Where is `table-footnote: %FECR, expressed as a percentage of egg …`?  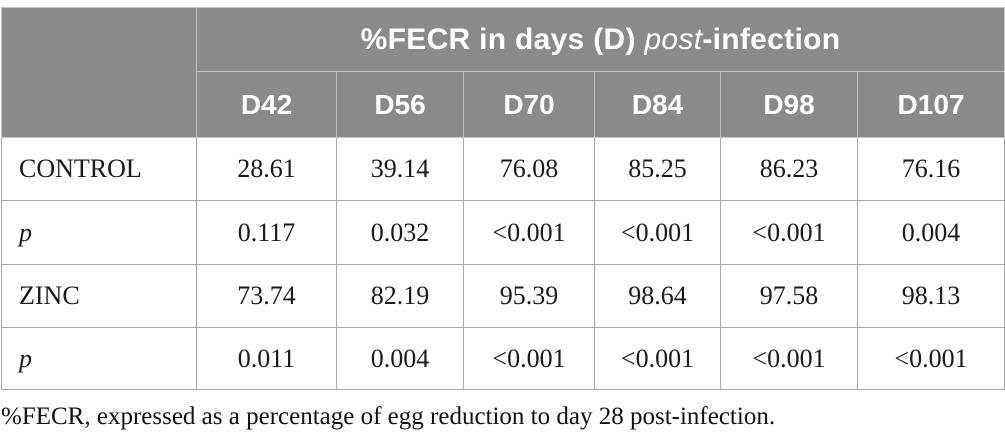
table-footnote: %FECR, expressed as a percentage of egg … is located at coordinates (388, 416).